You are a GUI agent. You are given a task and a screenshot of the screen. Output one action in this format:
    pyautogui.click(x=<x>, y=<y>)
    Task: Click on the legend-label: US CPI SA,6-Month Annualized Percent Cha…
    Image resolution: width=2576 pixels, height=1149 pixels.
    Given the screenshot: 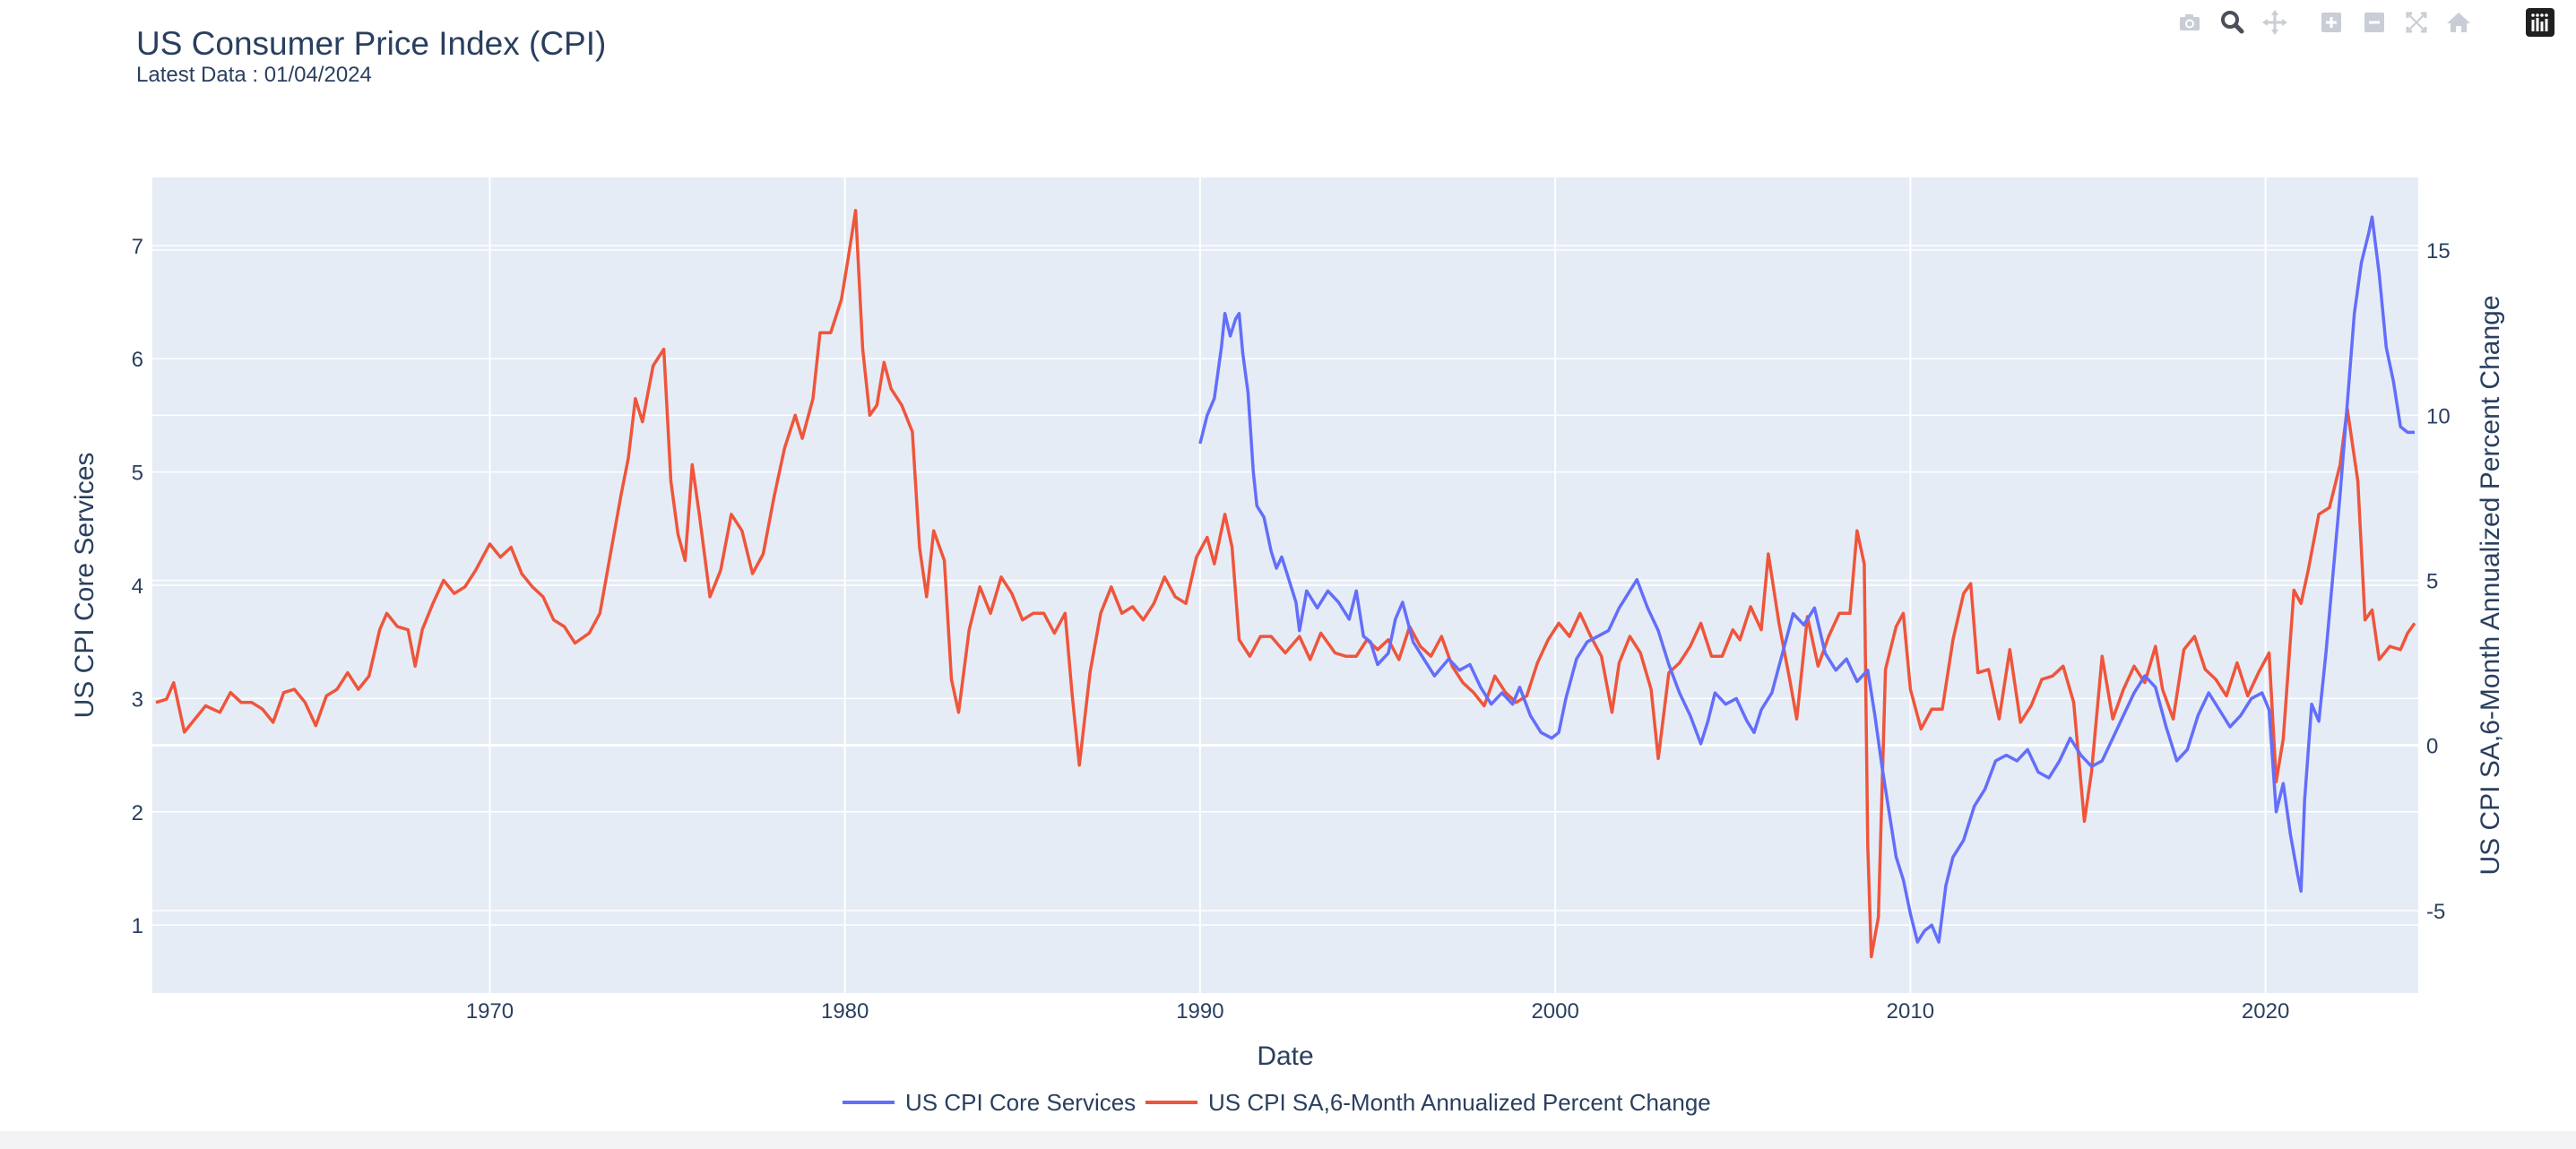 What is the action you would take?
    pyautogui.click(x=1459, y=1102)
    